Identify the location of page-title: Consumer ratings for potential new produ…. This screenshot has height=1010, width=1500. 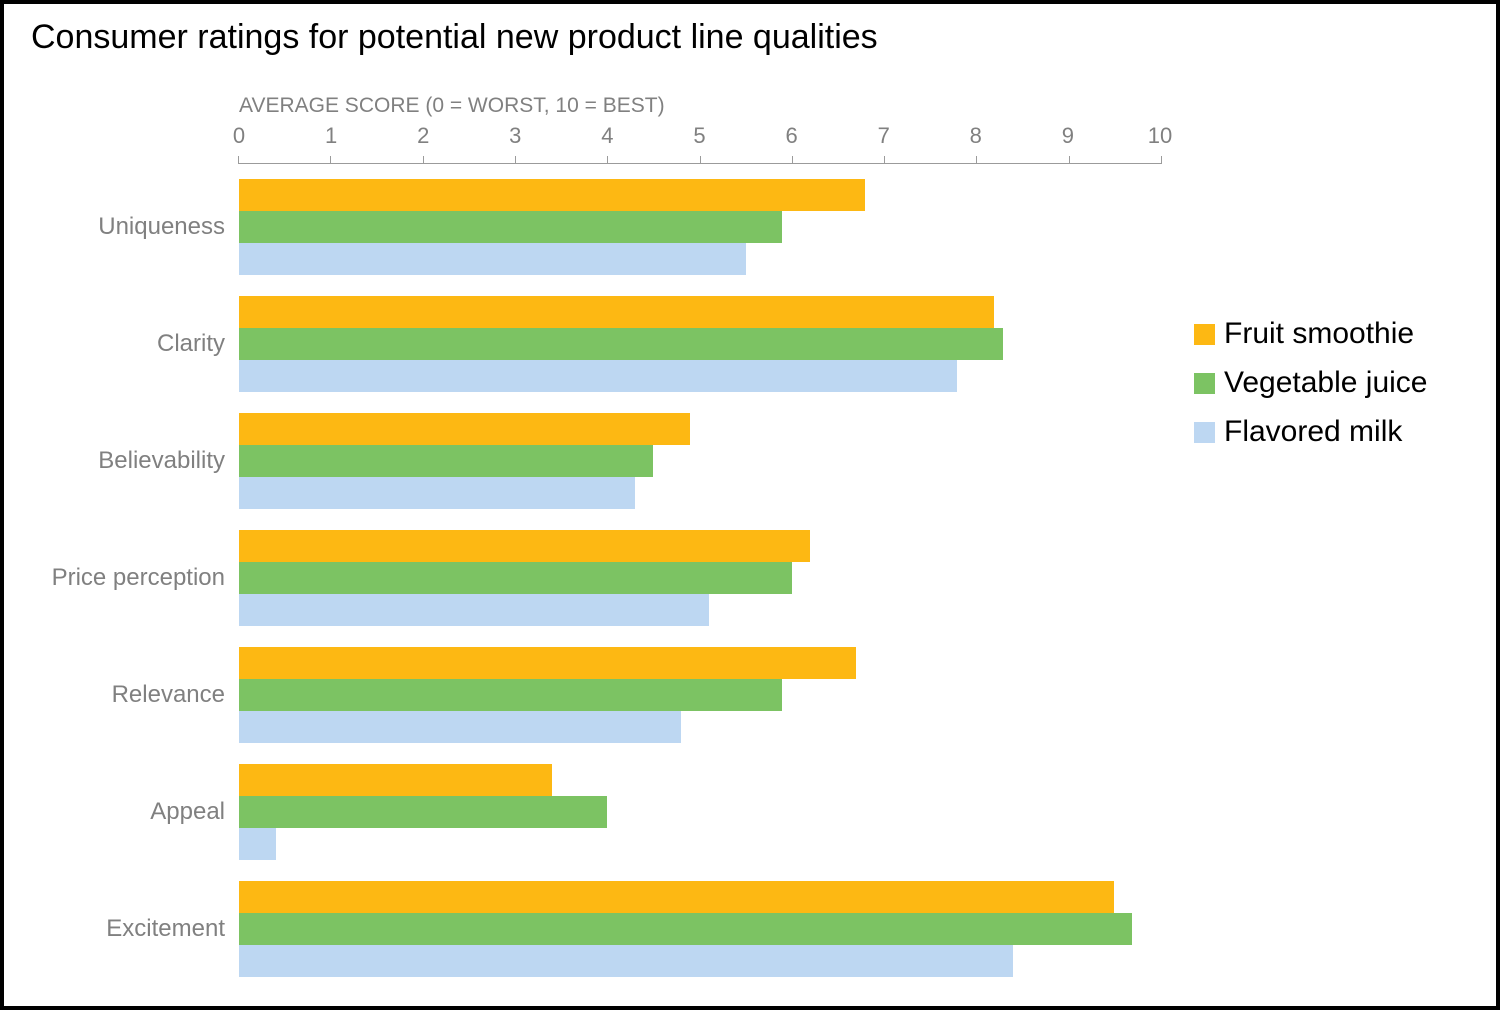
(454, 37).